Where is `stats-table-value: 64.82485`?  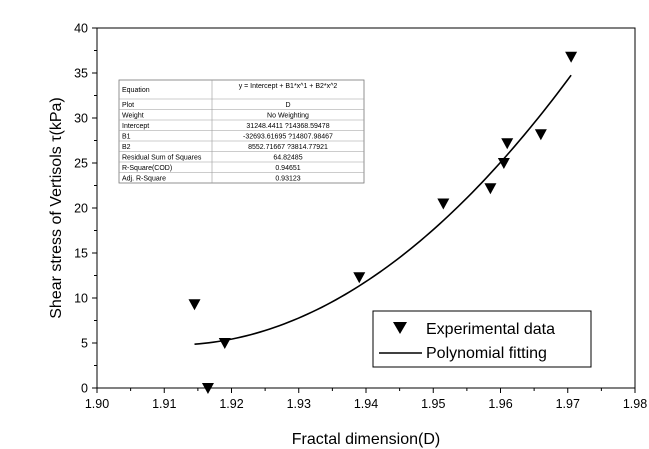
stats-table-value: 64.82485 is located at coordinates (287, 157).